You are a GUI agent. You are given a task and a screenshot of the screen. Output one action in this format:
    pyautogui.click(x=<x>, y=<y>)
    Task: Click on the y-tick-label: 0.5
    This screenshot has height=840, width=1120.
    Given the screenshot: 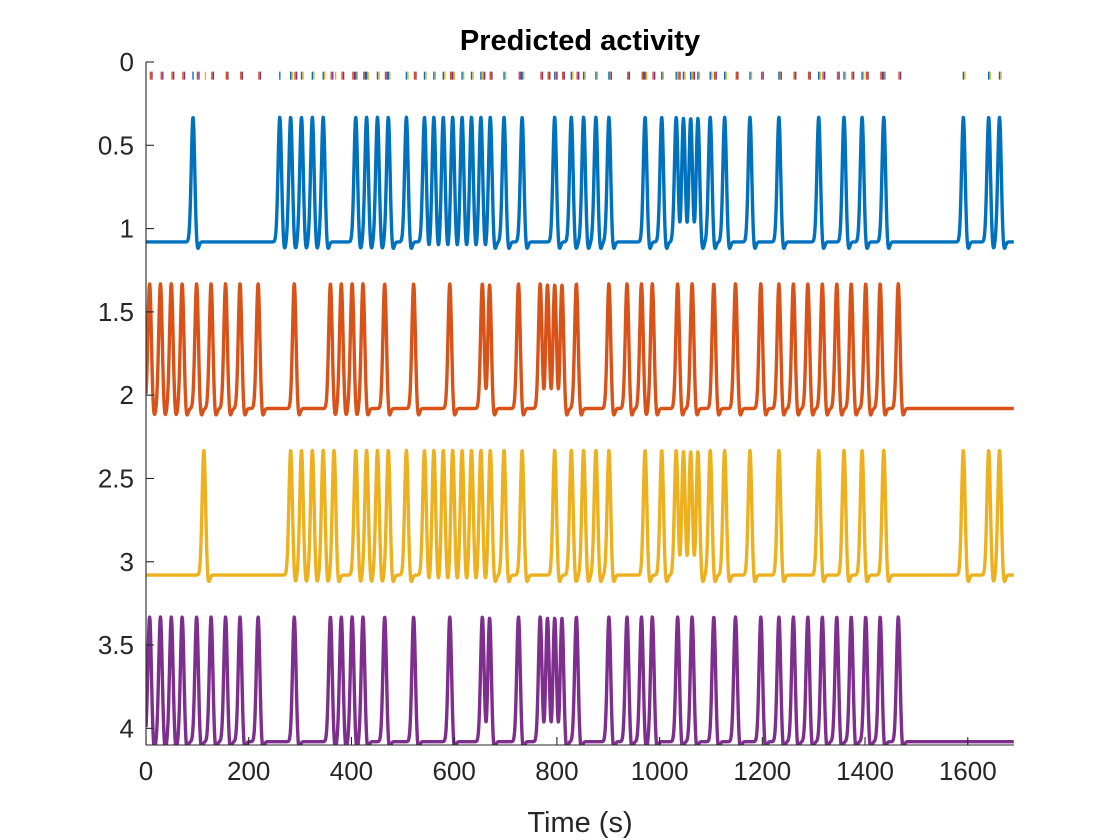 What is the action you would take?
    pyautogui.click(x=116, y=145)
    